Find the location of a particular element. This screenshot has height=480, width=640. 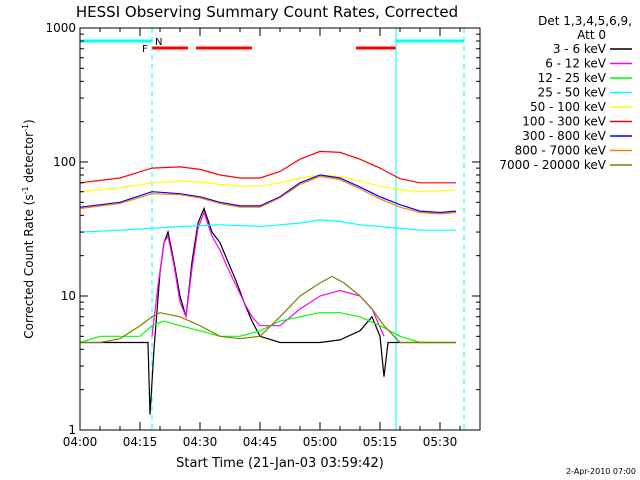

legend-label-0: 3 - 6 keV is located at coordinates (580, 49).